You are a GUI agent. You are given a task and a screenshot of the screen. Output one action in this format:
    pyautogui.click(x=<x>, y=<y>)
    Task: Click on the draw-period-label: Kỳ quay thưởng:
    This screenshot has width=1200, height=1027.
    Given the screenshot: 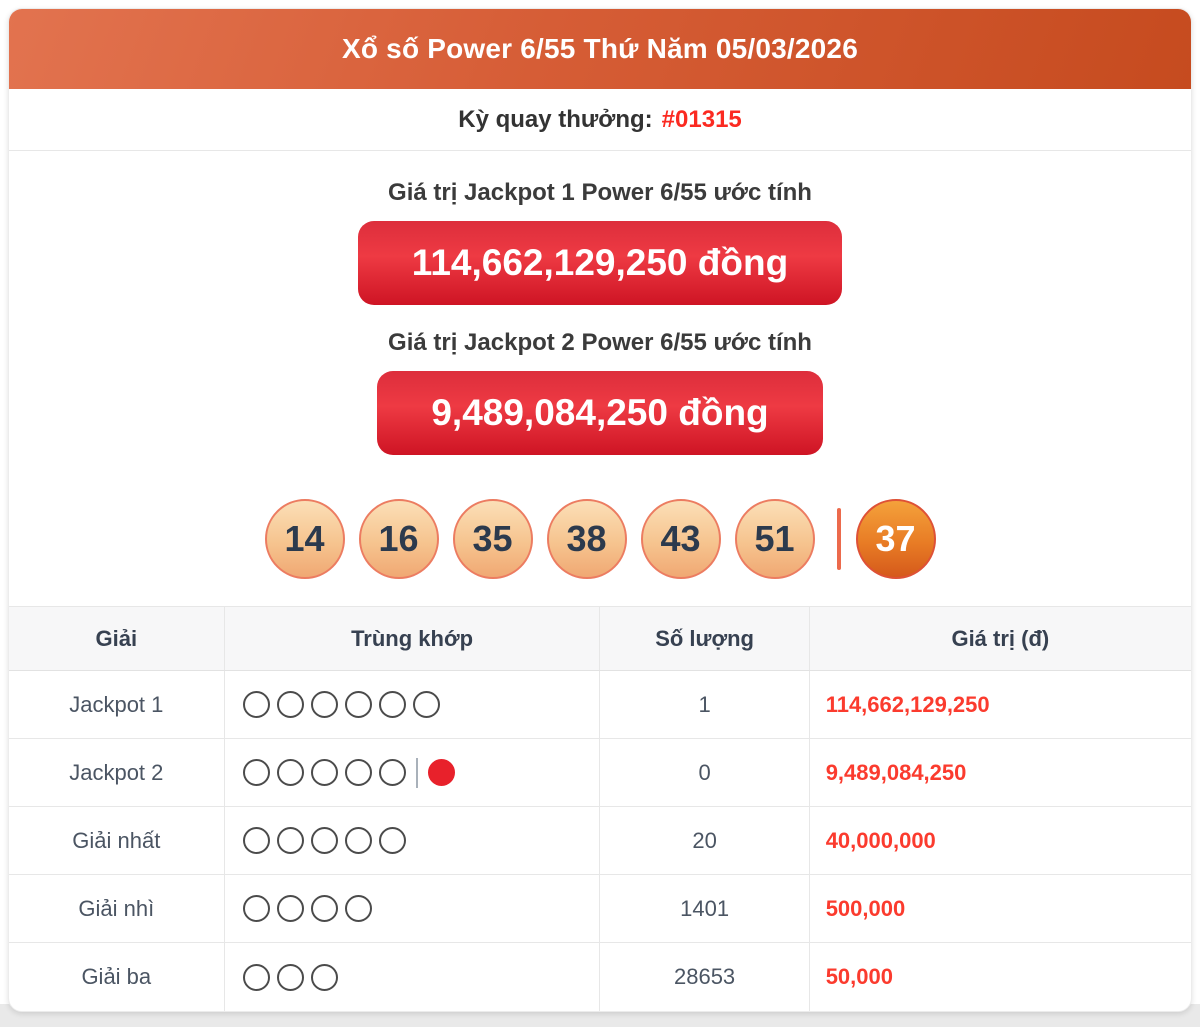 What is the action you would take?
    pyautogui.click(x=555, y=119)
    